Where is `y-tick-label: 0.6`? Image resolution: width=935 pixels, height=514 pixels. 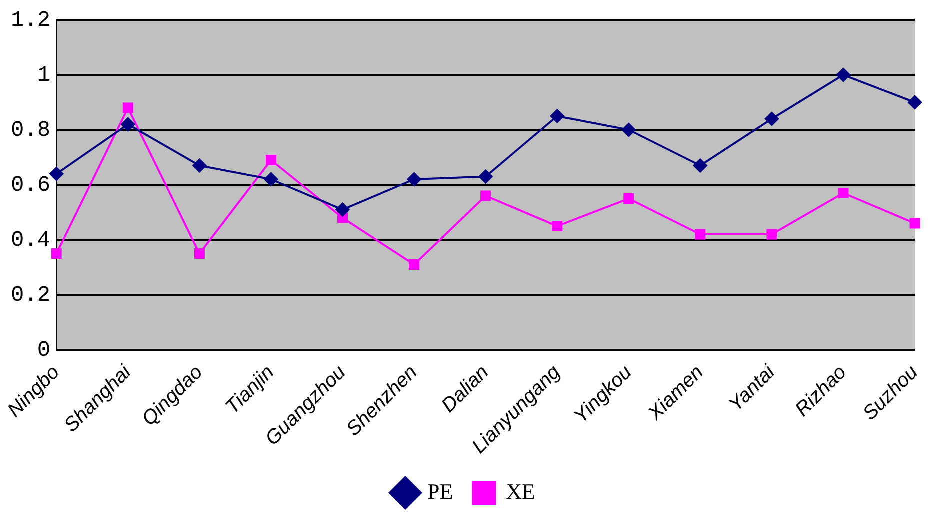 y-tick-label: 0.6 is located at coordinates (30, 185).